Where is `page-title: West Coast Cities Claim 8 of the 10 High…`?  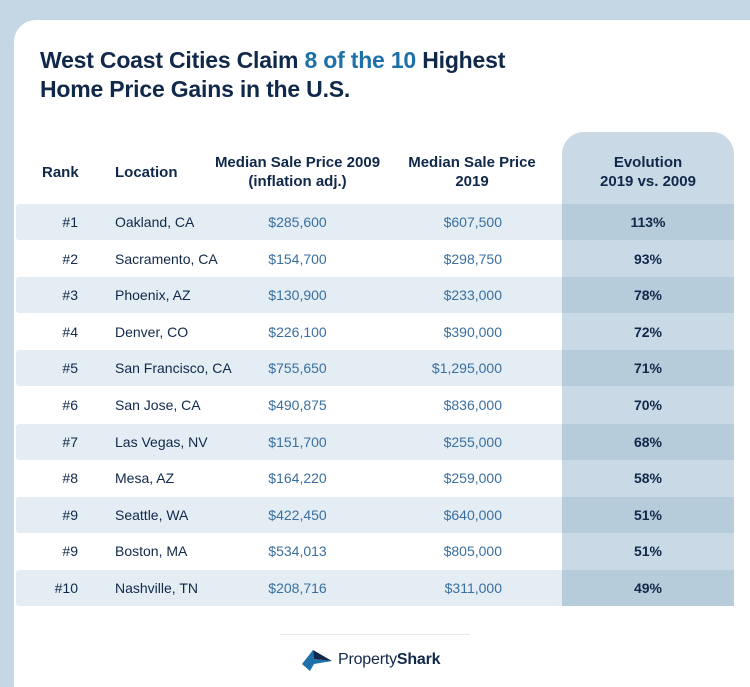 page-title: West Coast Cities Claim 8 of the 10 High… is located at coordinates (272, 75).